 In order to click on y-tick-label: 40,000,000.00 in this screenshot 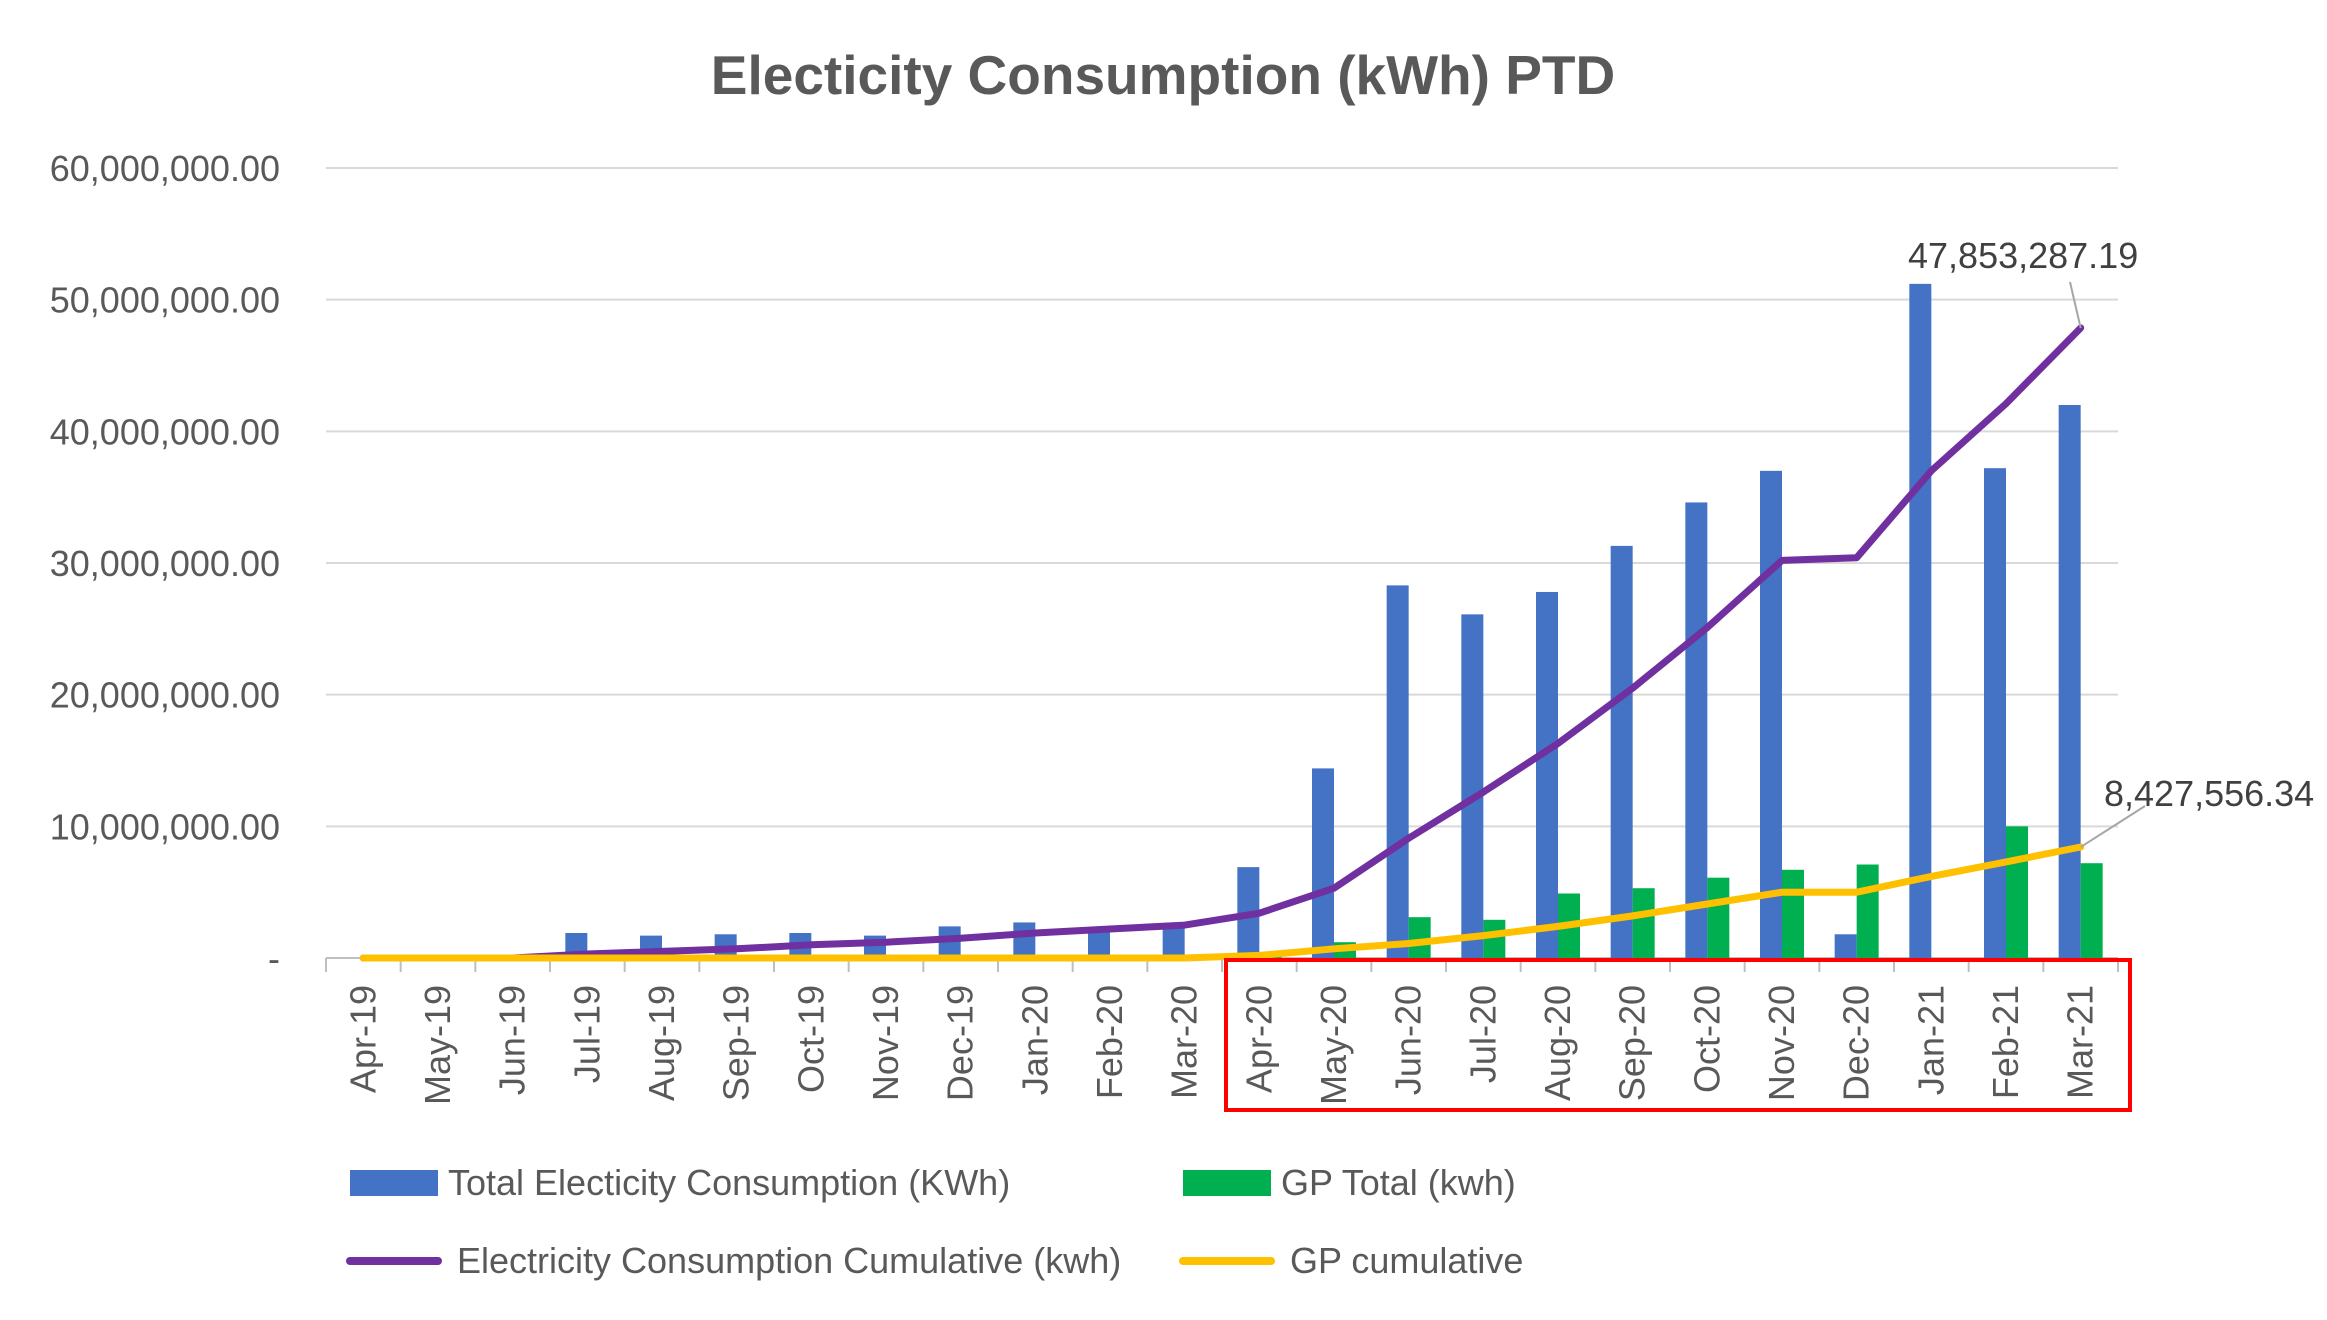, I will do `click(165, 431)`.